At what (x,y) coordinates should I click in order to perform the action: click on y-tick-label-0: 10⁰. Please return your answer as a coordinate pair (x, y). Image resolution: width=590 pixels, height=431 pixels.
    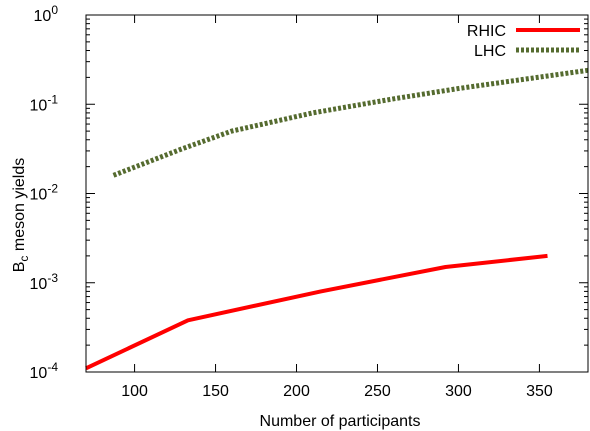
    Looking at the image, I should click on (46, 14).